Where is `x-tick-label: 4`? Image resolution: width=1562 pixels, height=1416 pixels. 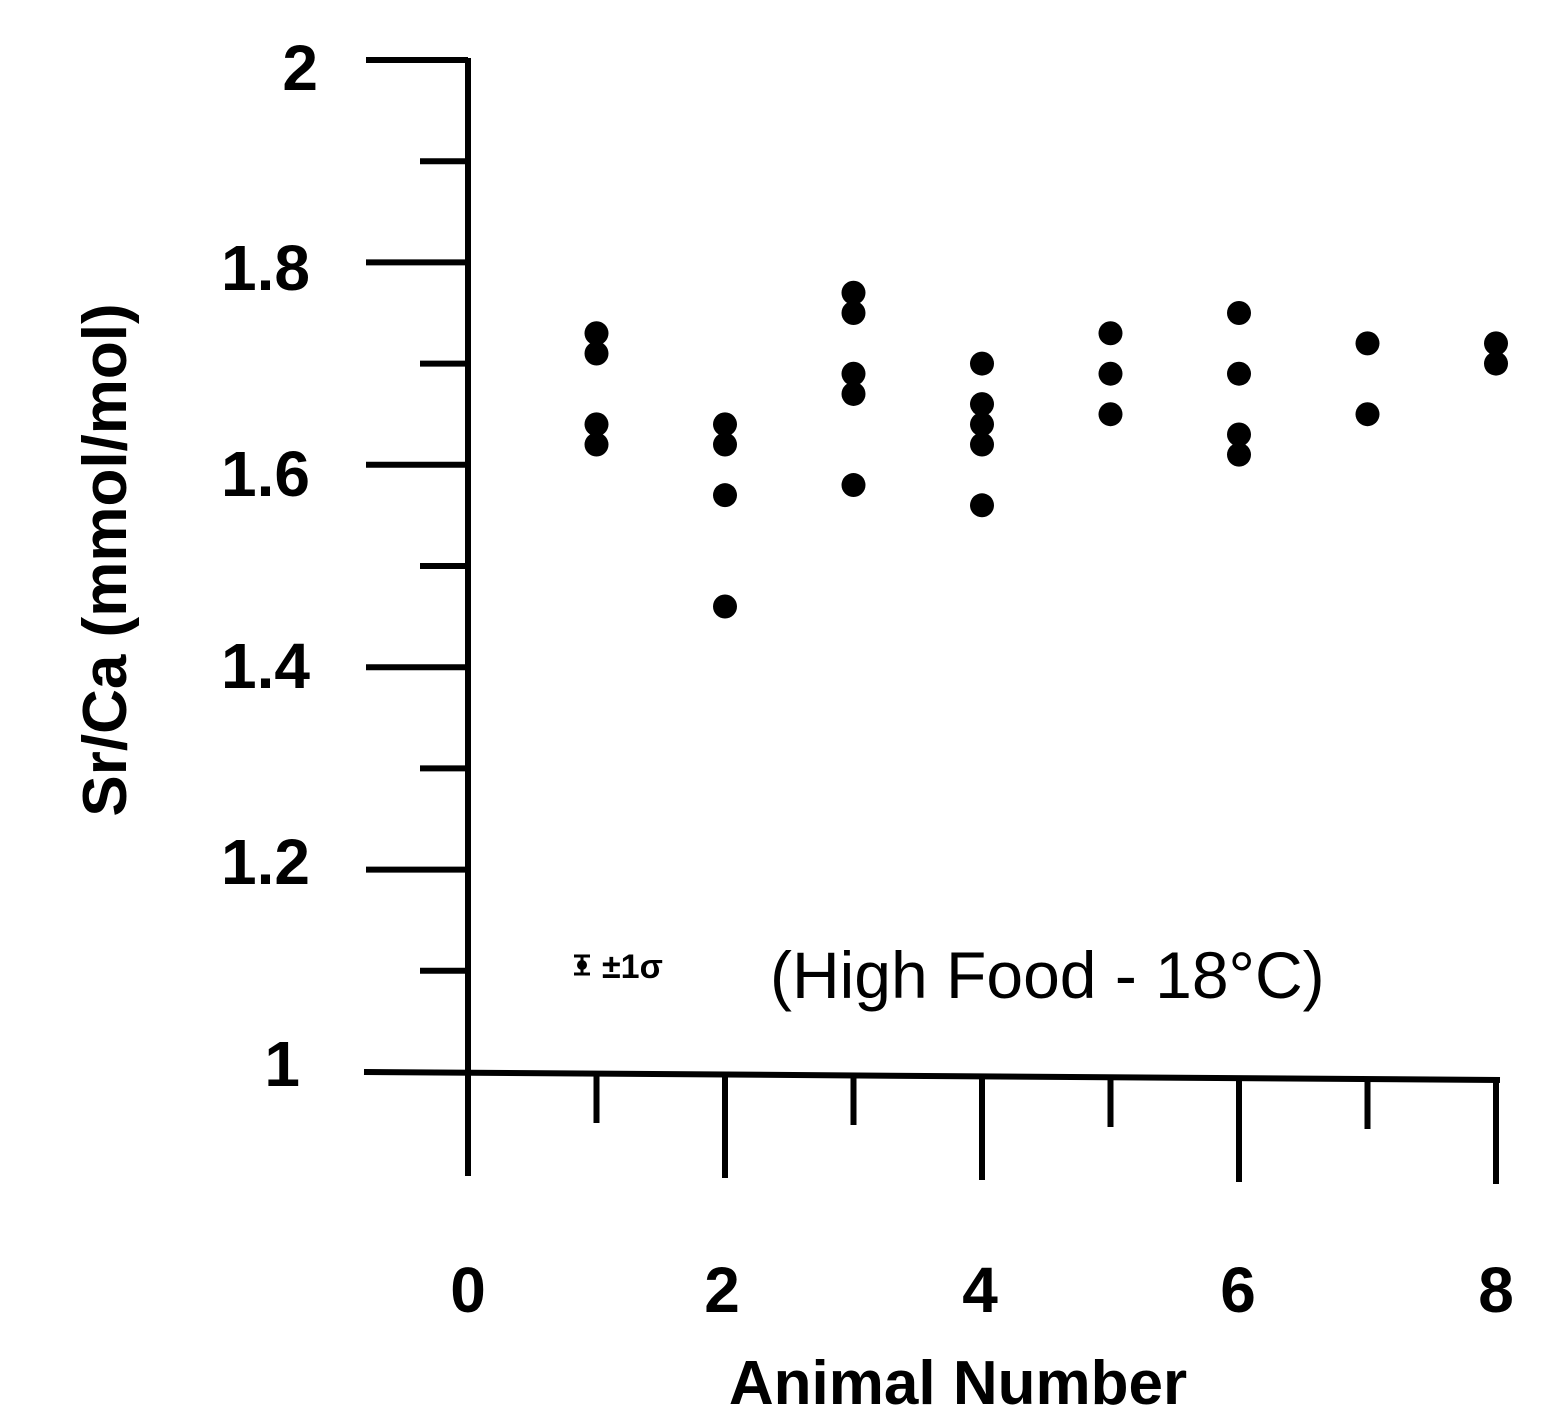
x-tick-label: 4 is located at coordinates (980, 1290).